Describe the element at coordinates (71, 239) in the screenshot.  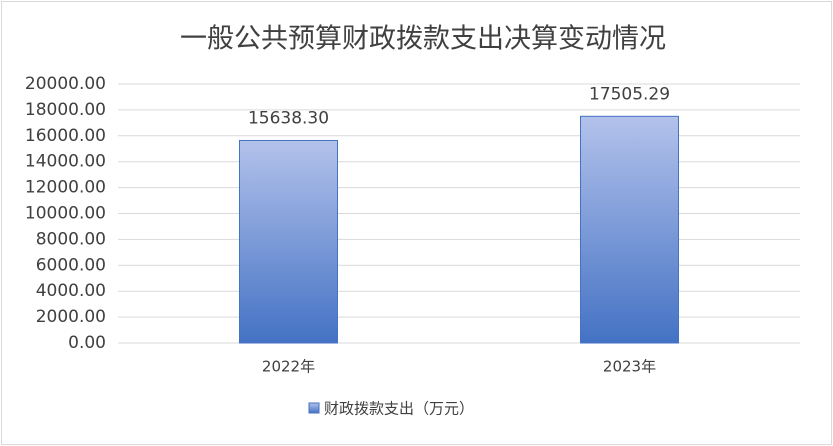
I see `y-tick-label: 8000.00` at that location.